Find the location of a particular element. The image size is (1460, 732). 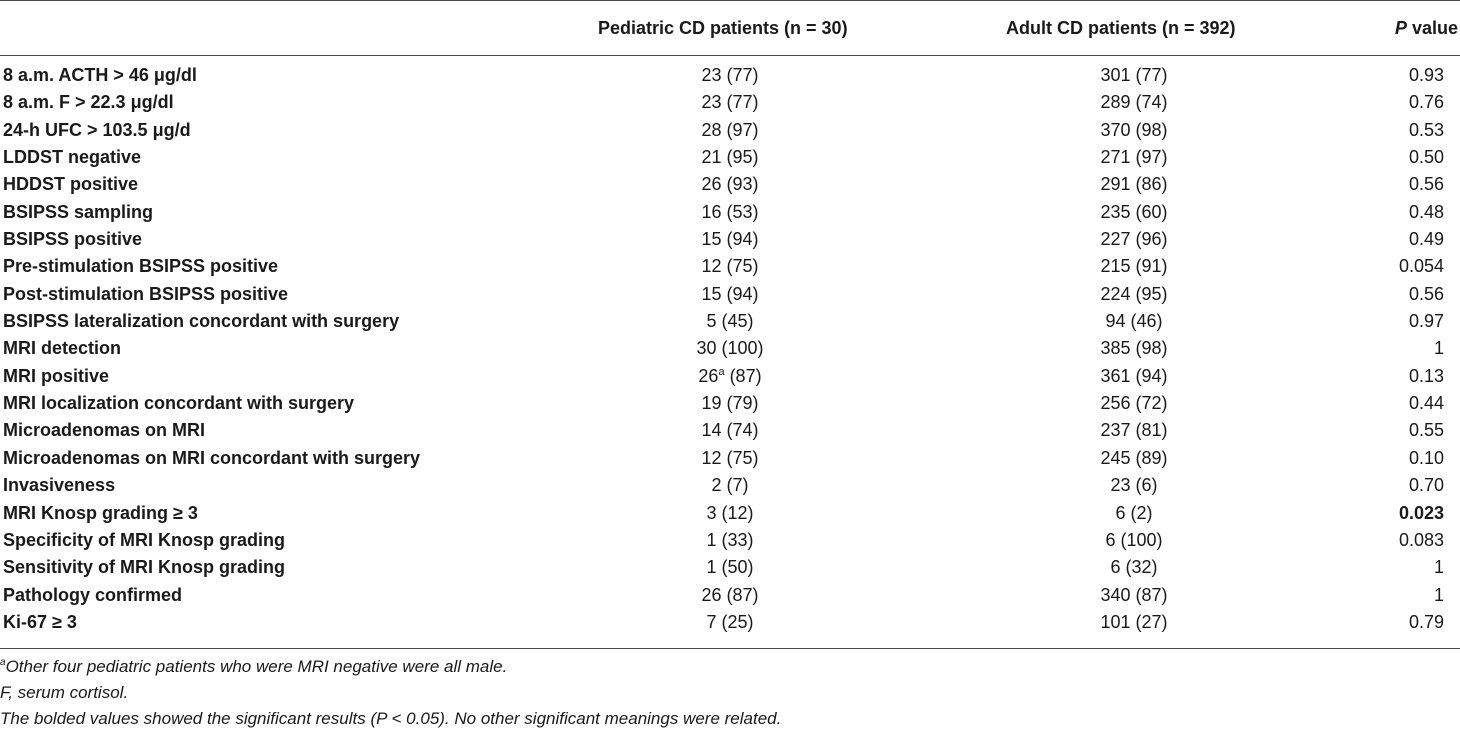

adult-value: 94 (46) is located at coordinates (1134, 321).